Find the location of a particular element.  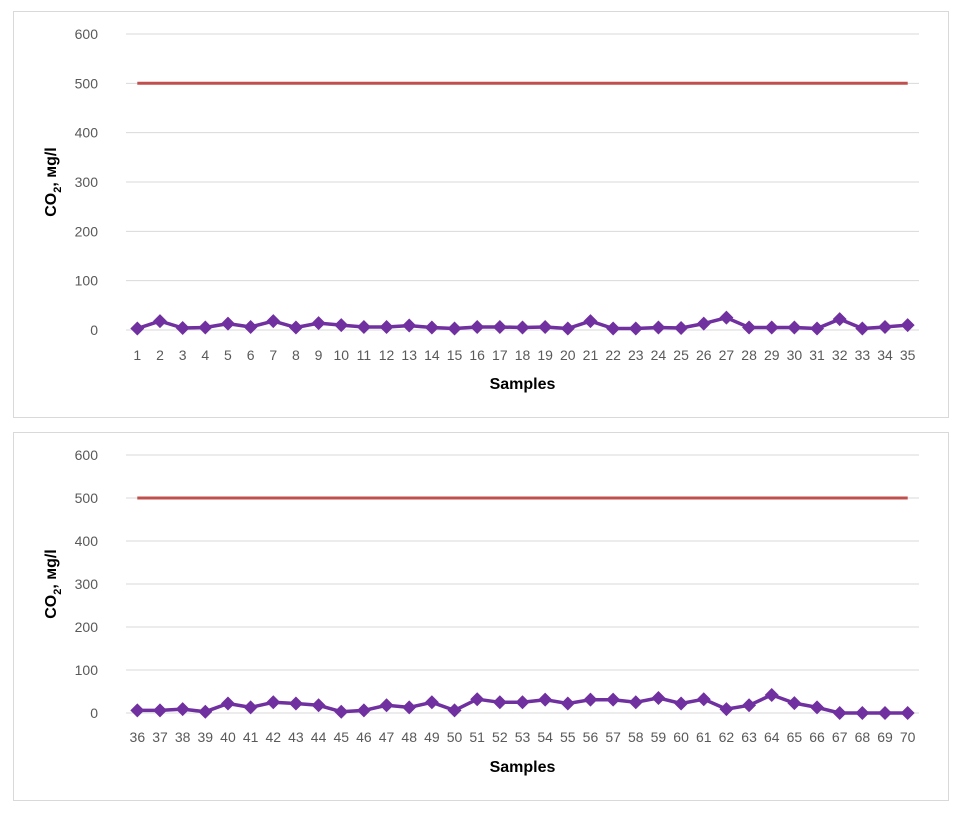

x-tick-label: 37 is located at coordinates (160, 737).